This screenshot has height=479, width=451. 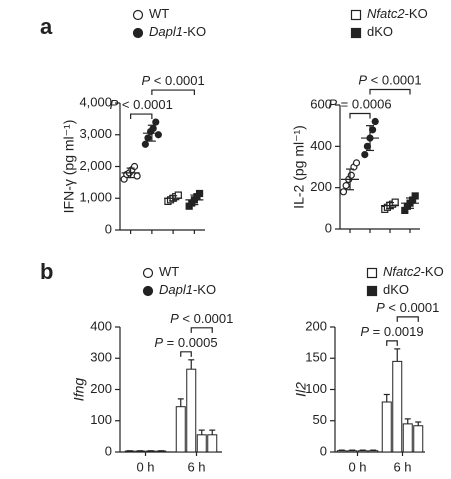 What do you see at coordinates (320, 419) in the screenshot?
I see `y-tick-label: 50` at bounding box center [320, 419].